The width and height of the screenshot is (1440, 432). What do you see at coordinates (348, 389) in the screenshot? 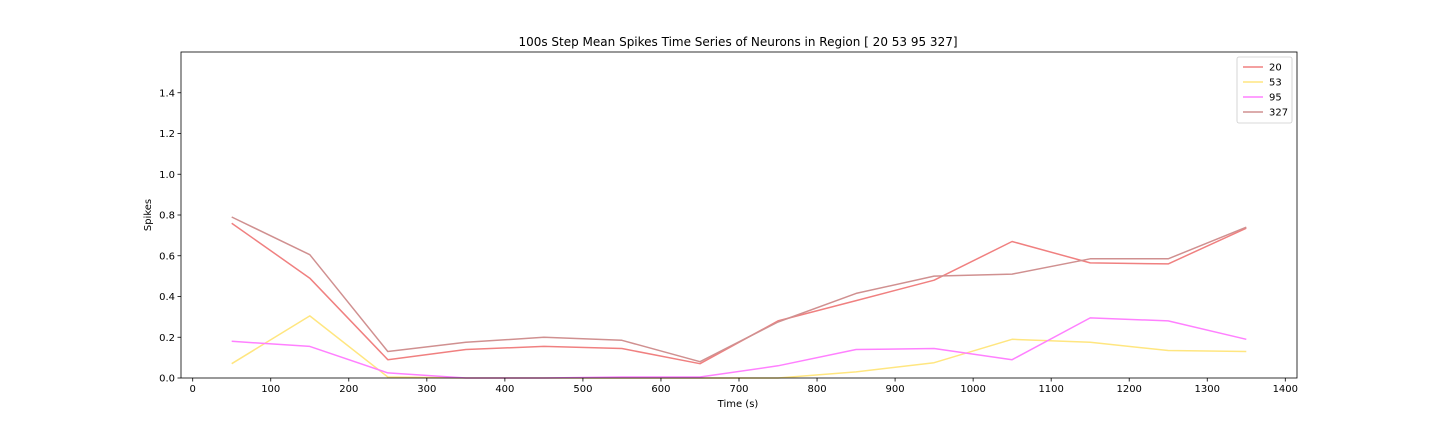
I see `x-tick-label: 200` at bounding box center [348, 389].